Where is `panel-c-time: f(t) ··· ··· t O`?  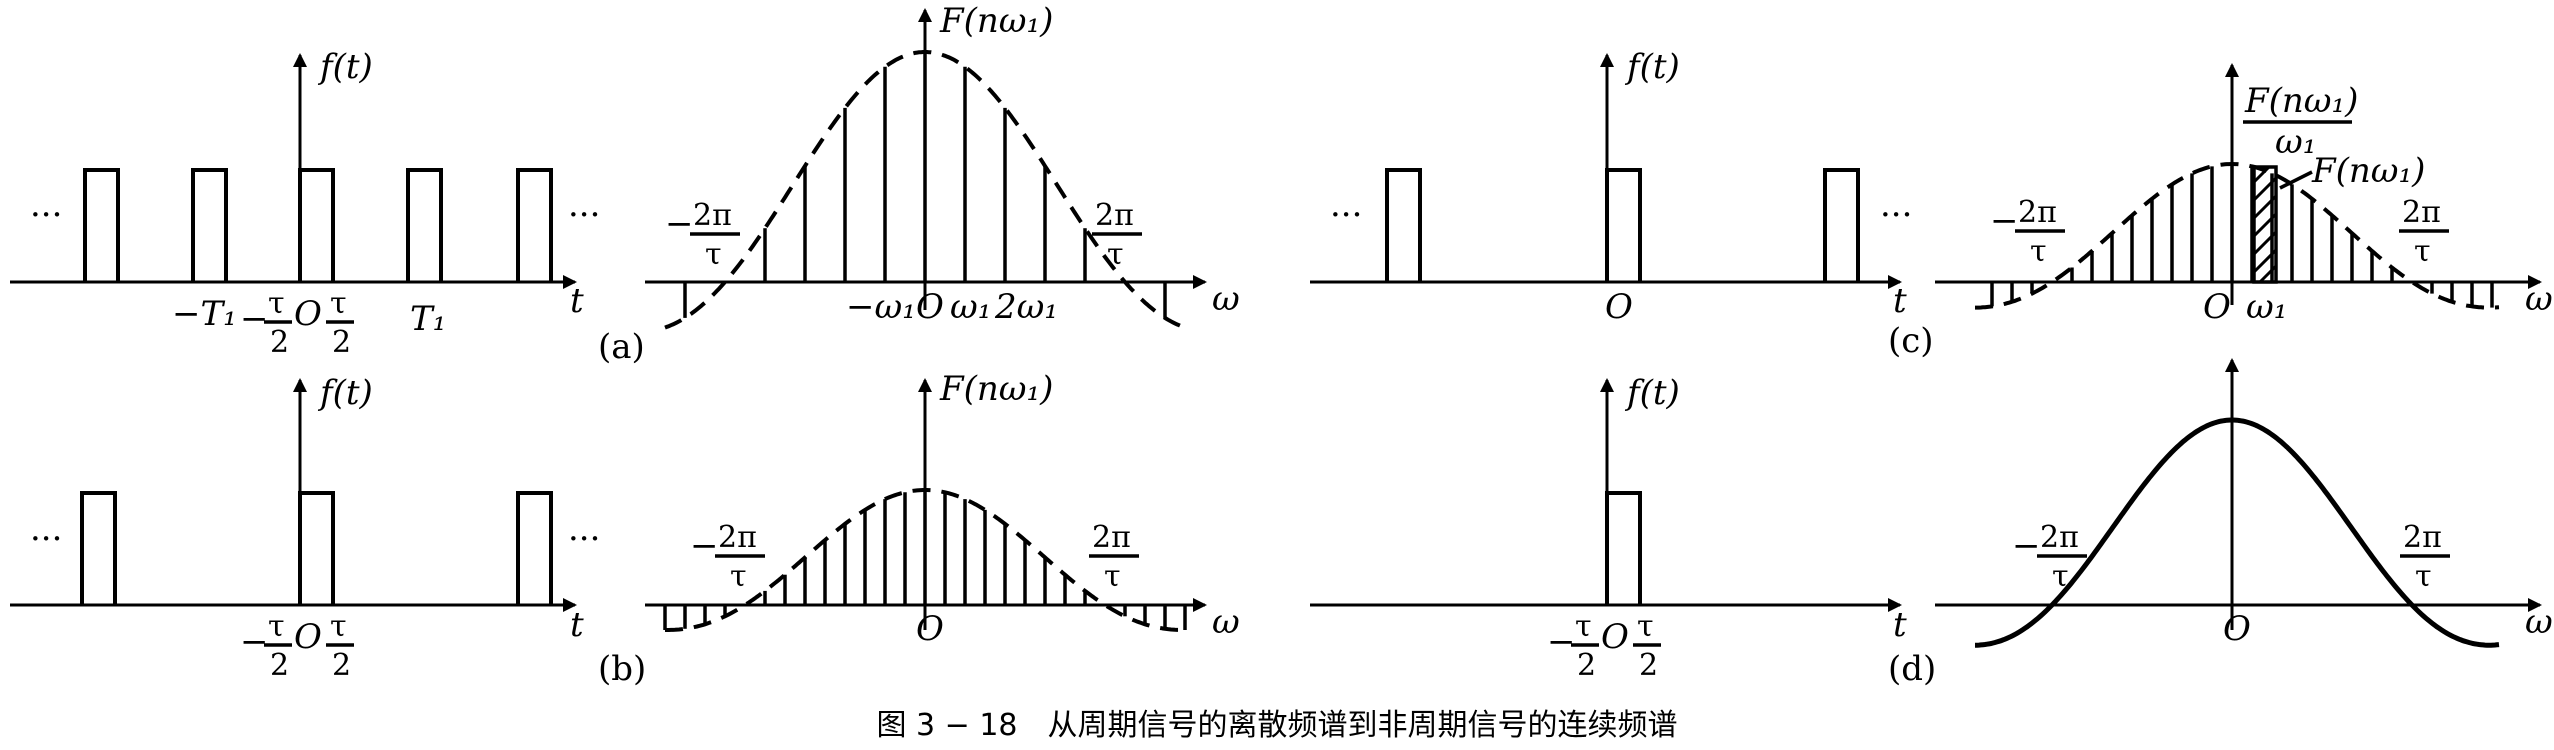 panel-c-time: f(t) ··· ··· t O is located at coordinates (1611, 187).